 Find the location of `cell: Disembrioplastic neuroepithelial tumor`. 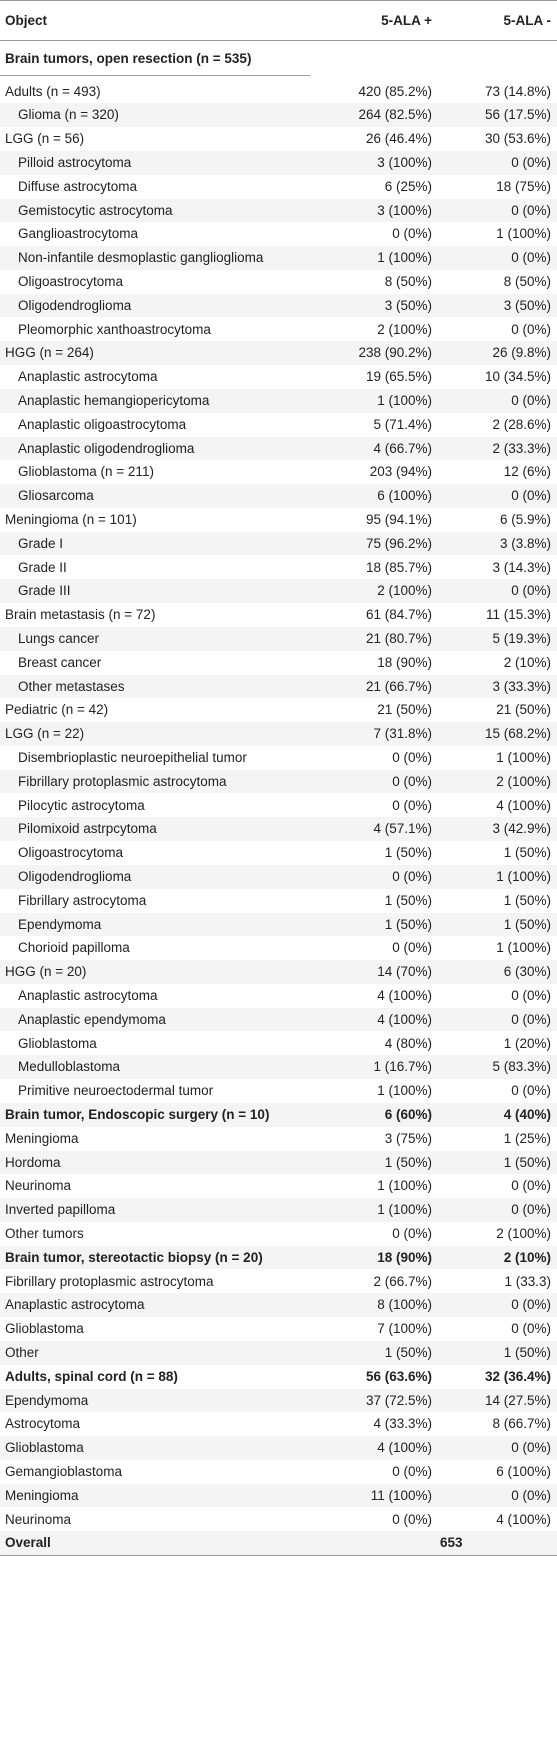

cell: Disembrioplastic neuroepithelial tumor is located at coordinates (132, 757).